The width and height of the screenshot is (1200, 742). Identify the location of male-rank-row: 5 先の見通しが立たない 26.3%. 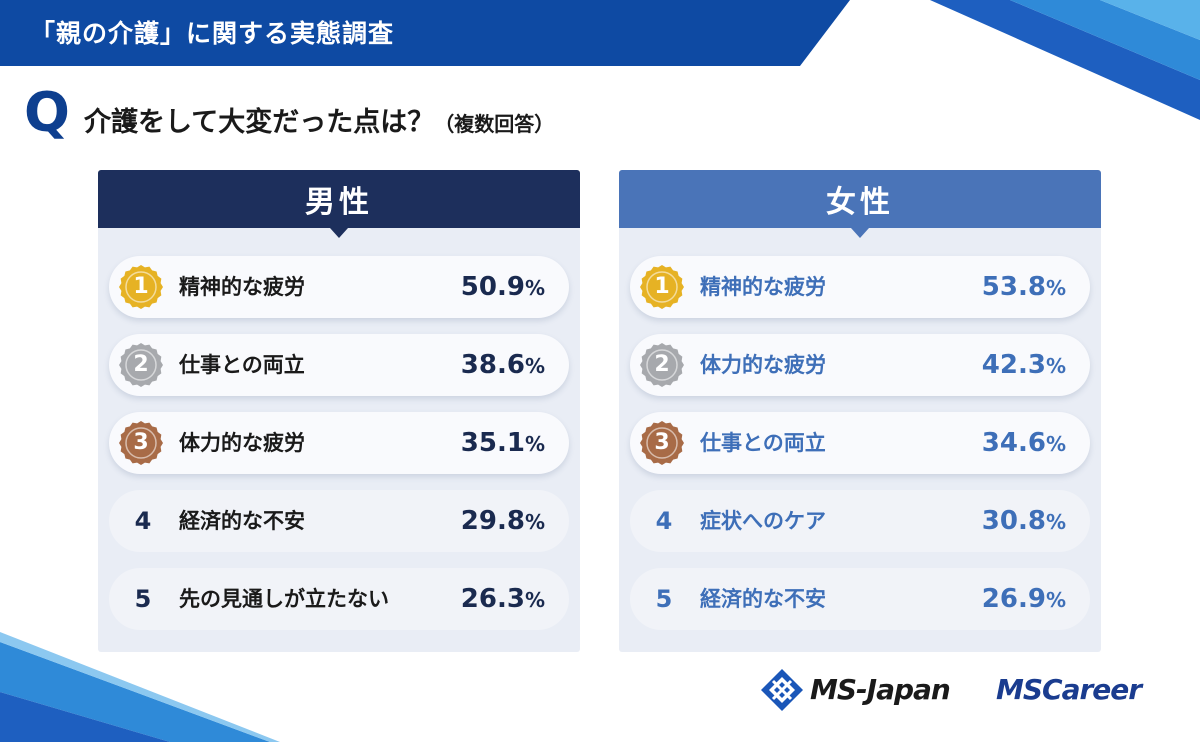
(339, 599).